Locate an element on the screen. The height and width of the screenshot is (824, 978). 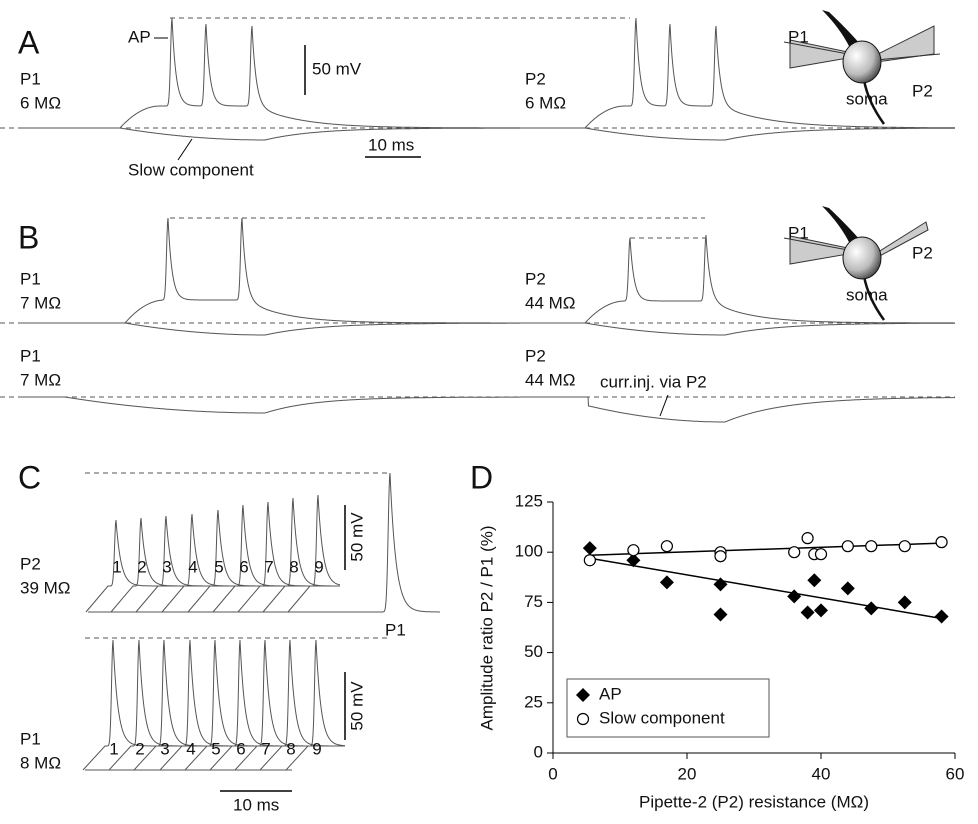
y-tick-label: 50 is located at coordinates (533, 651).